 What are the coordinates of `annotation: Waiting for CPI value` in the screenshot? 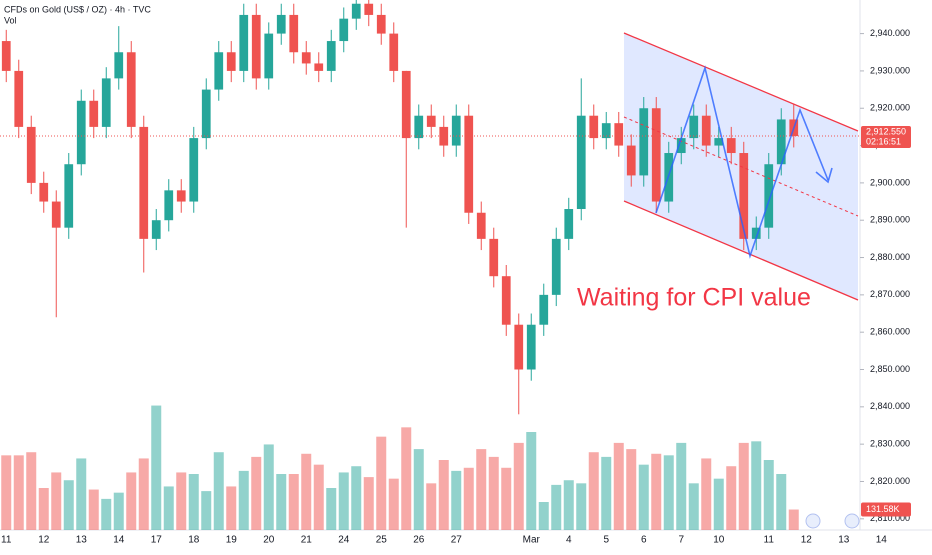 It's located at (694, 298).